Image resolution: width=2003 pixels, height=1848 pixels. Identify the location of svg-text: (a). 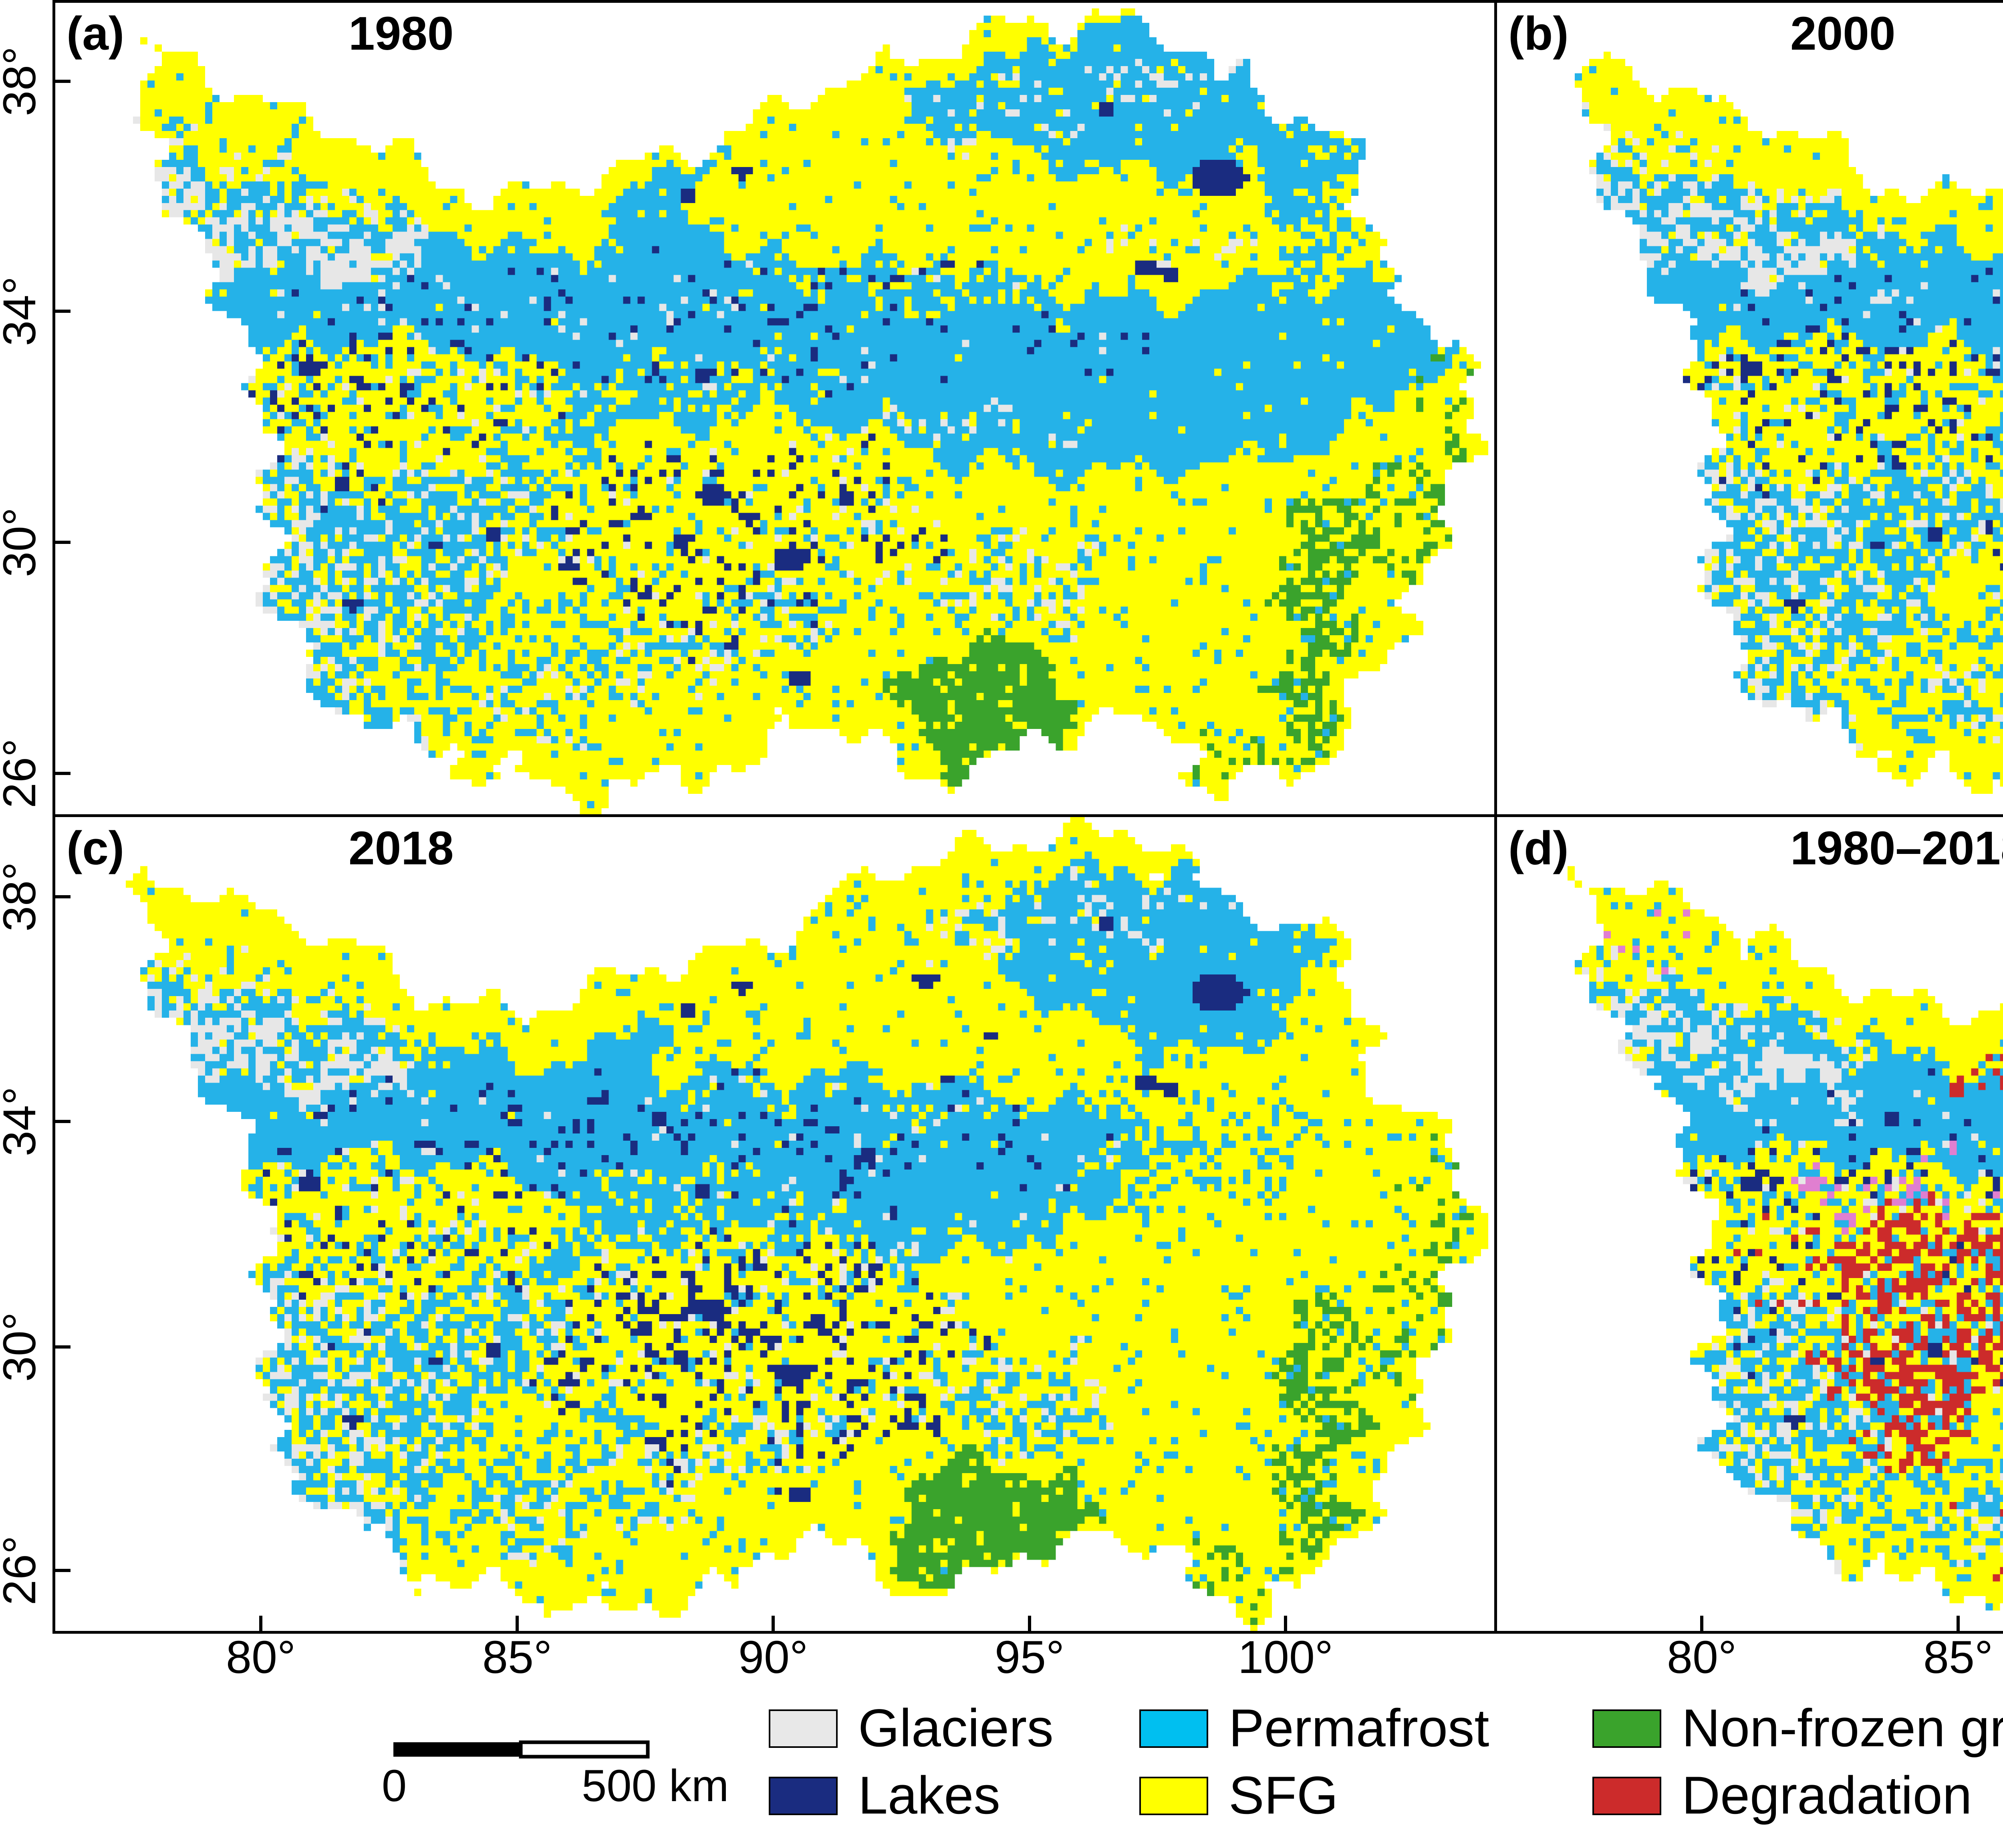
(95, 33).